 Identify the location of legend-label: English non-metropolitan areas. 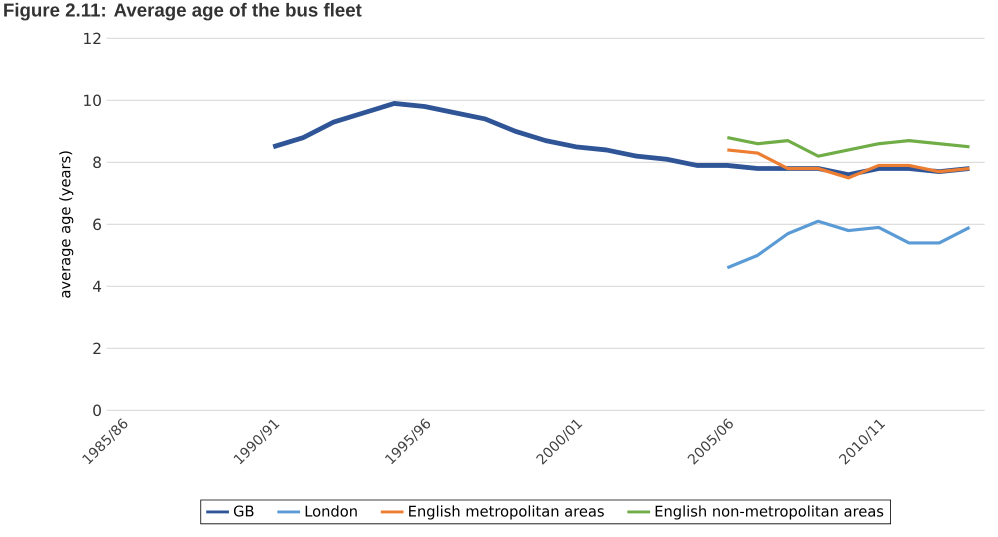
(770, 512).